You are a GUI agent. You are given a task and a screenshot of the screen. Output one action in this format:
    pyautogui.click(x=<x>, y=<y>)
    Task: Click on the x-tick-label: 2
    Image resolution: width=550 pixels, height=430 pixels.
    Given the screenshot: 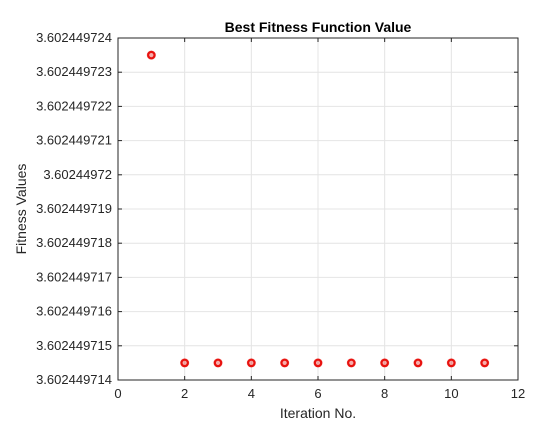 What is the action you would take?
    pyautogui.click(x=184, y=393)
    